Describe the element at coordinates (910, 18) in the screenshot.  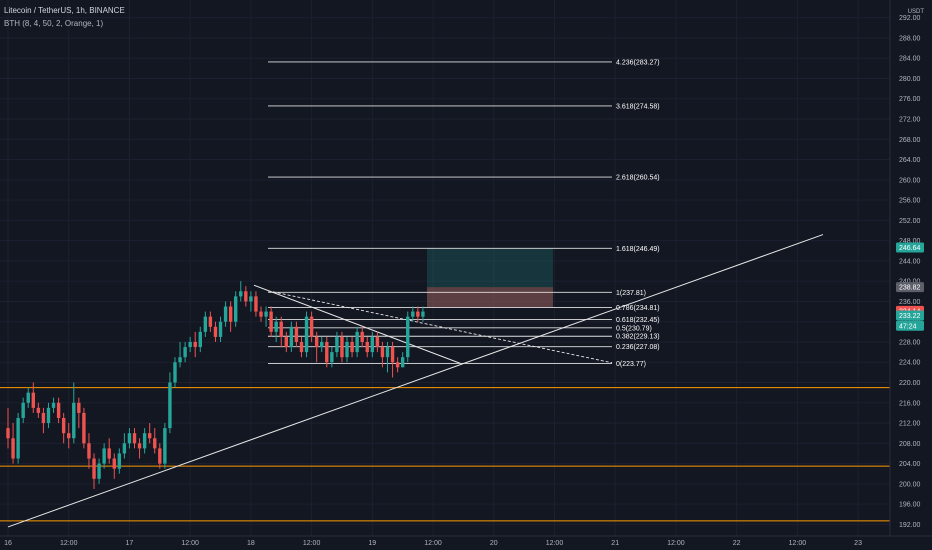
I see `price-tick-label: 292.00` at that location.